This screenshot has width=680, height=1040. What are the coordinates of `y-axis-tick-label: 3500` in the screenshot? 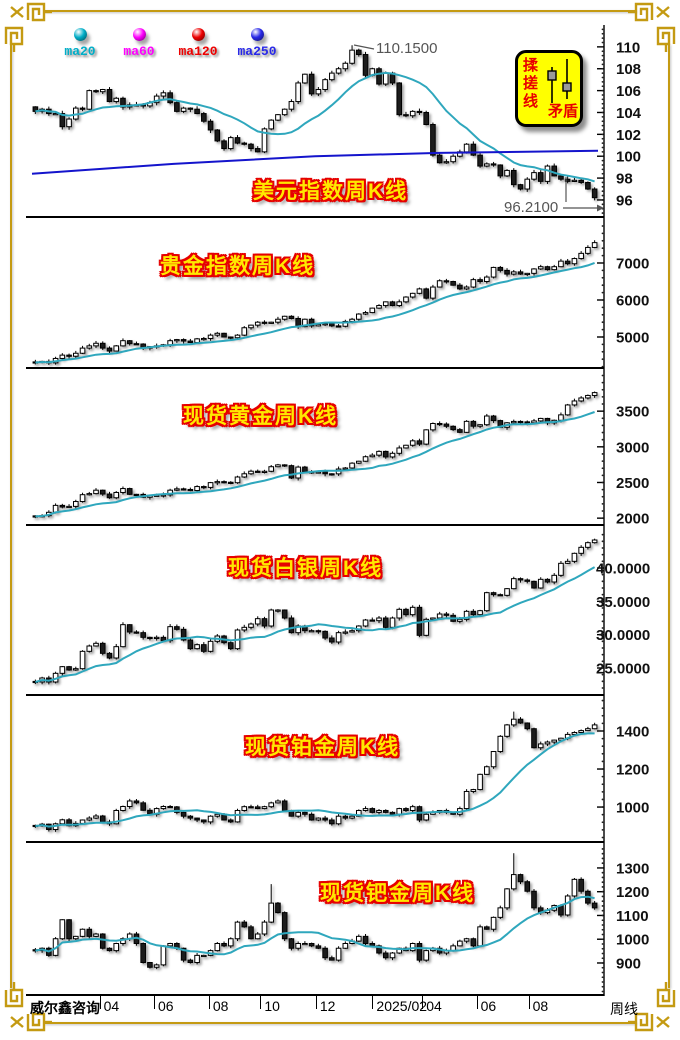 It's located at (632, 412).